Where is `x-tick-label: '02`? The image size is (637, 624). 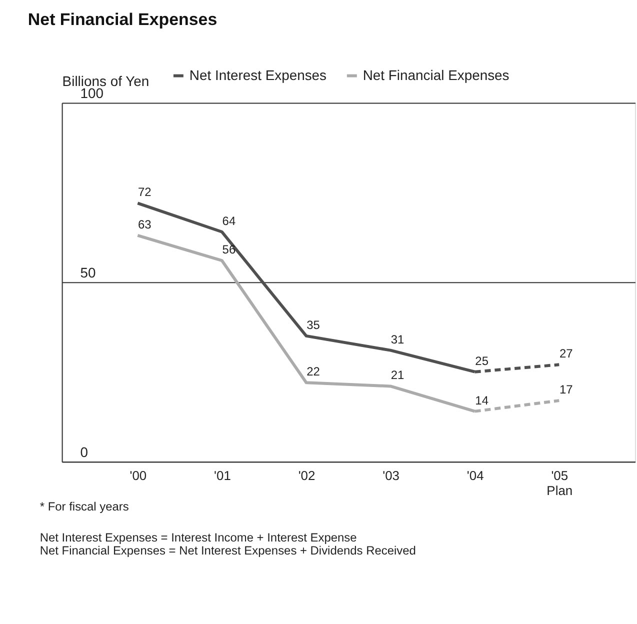
x-tick-label: '02 is located at coordinates (307, 476).